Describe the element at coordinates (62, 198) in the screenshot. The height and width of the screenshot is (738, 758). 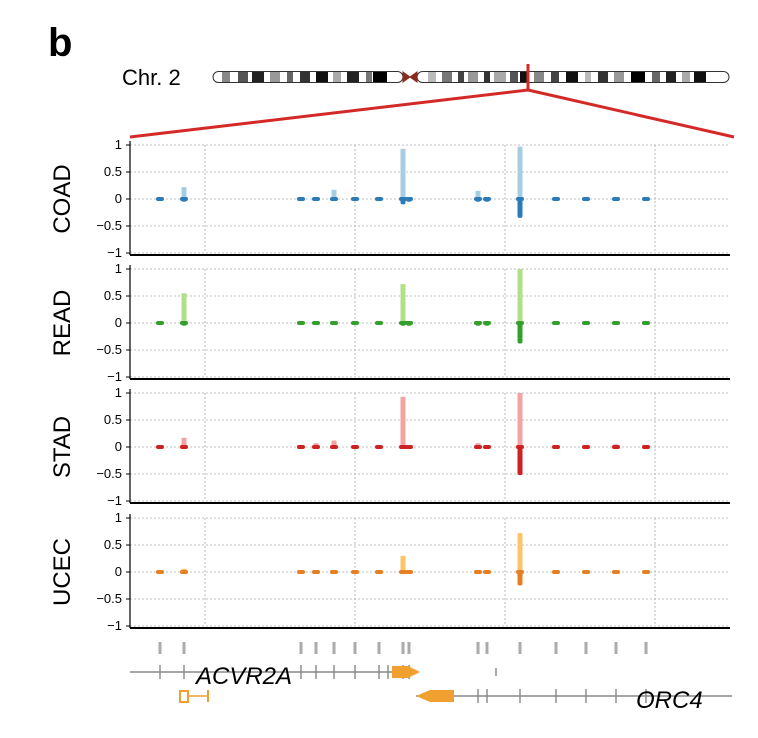
I see `track-label-coad: COAD` at that location.